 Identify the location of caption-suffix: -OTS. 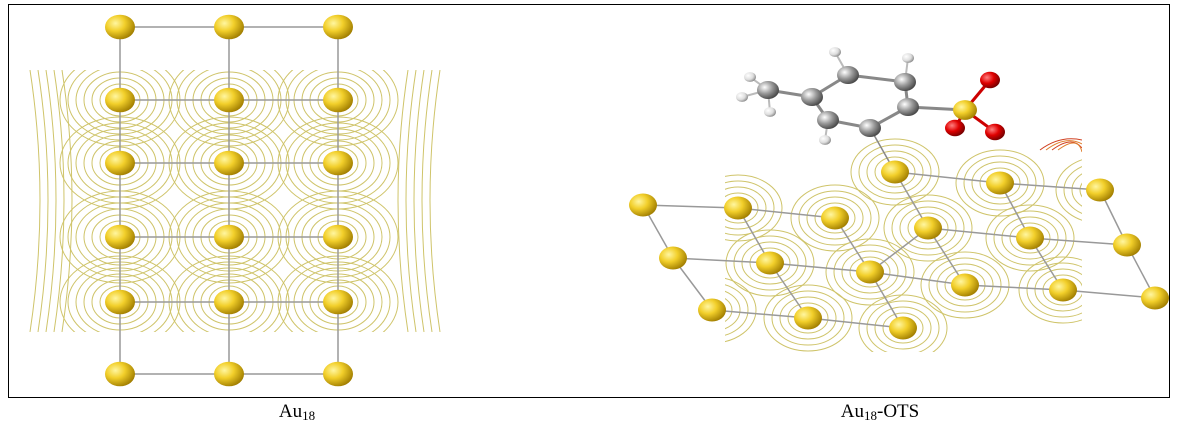
(898, 411).